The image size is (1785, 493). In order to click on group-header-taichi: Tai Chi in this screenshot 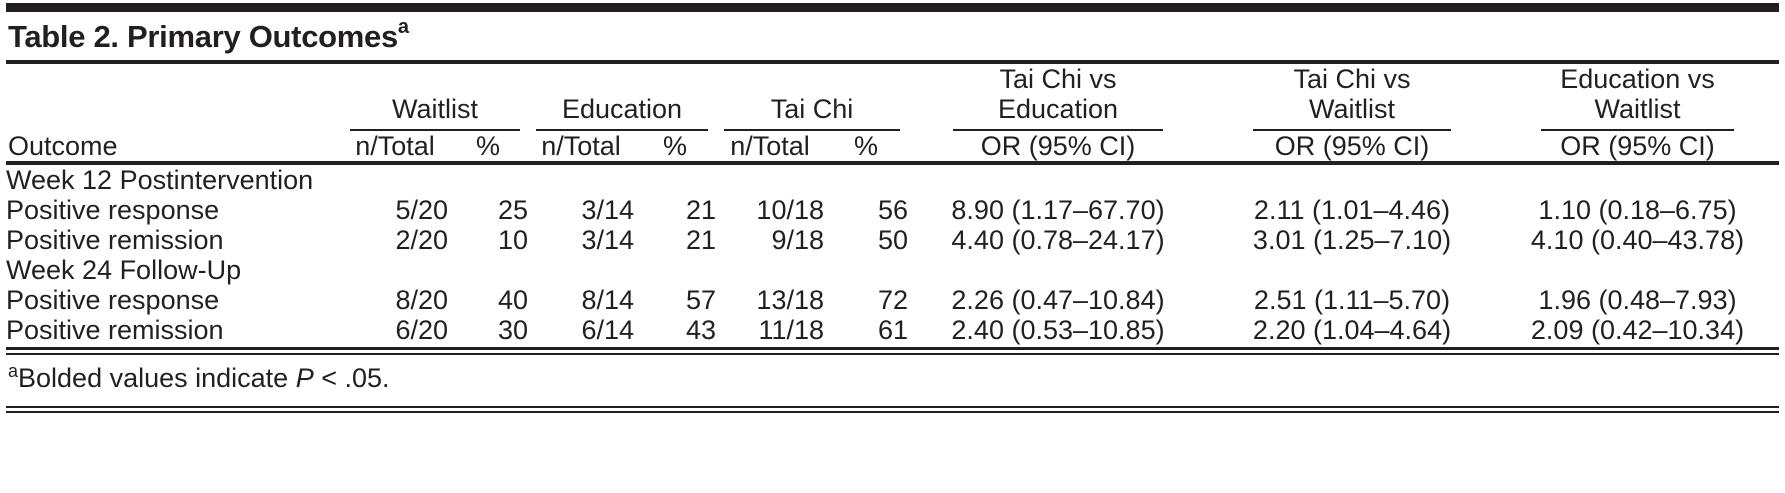, I will do `click(812, 97)`.